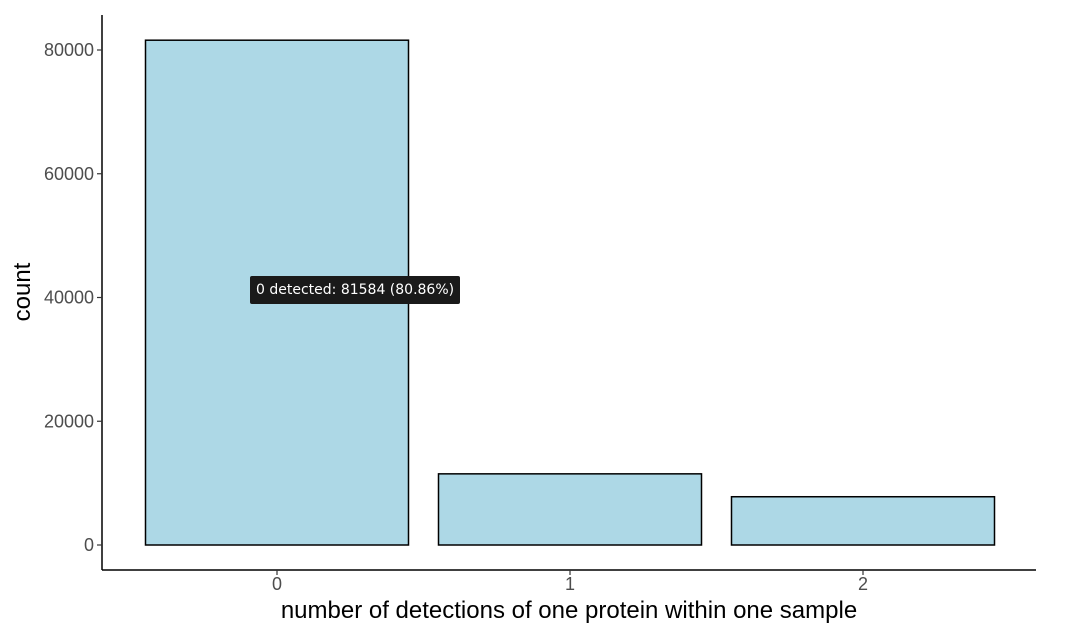  What do you see at coordinates (89, 545) in the screenshot?
I see `y-tick-label: 0` at bounding box center [89, 545].